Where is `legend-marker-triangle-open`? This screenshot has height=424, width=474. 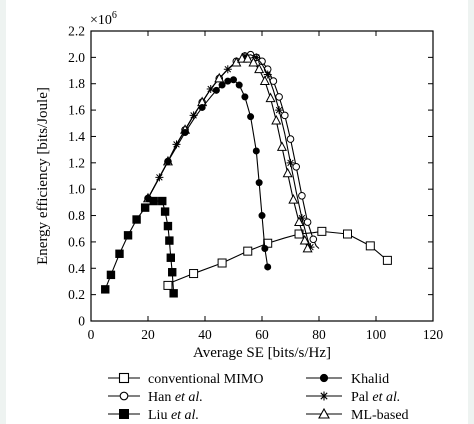
legend-marker-triangle-open is located at coordinates (324, 413).